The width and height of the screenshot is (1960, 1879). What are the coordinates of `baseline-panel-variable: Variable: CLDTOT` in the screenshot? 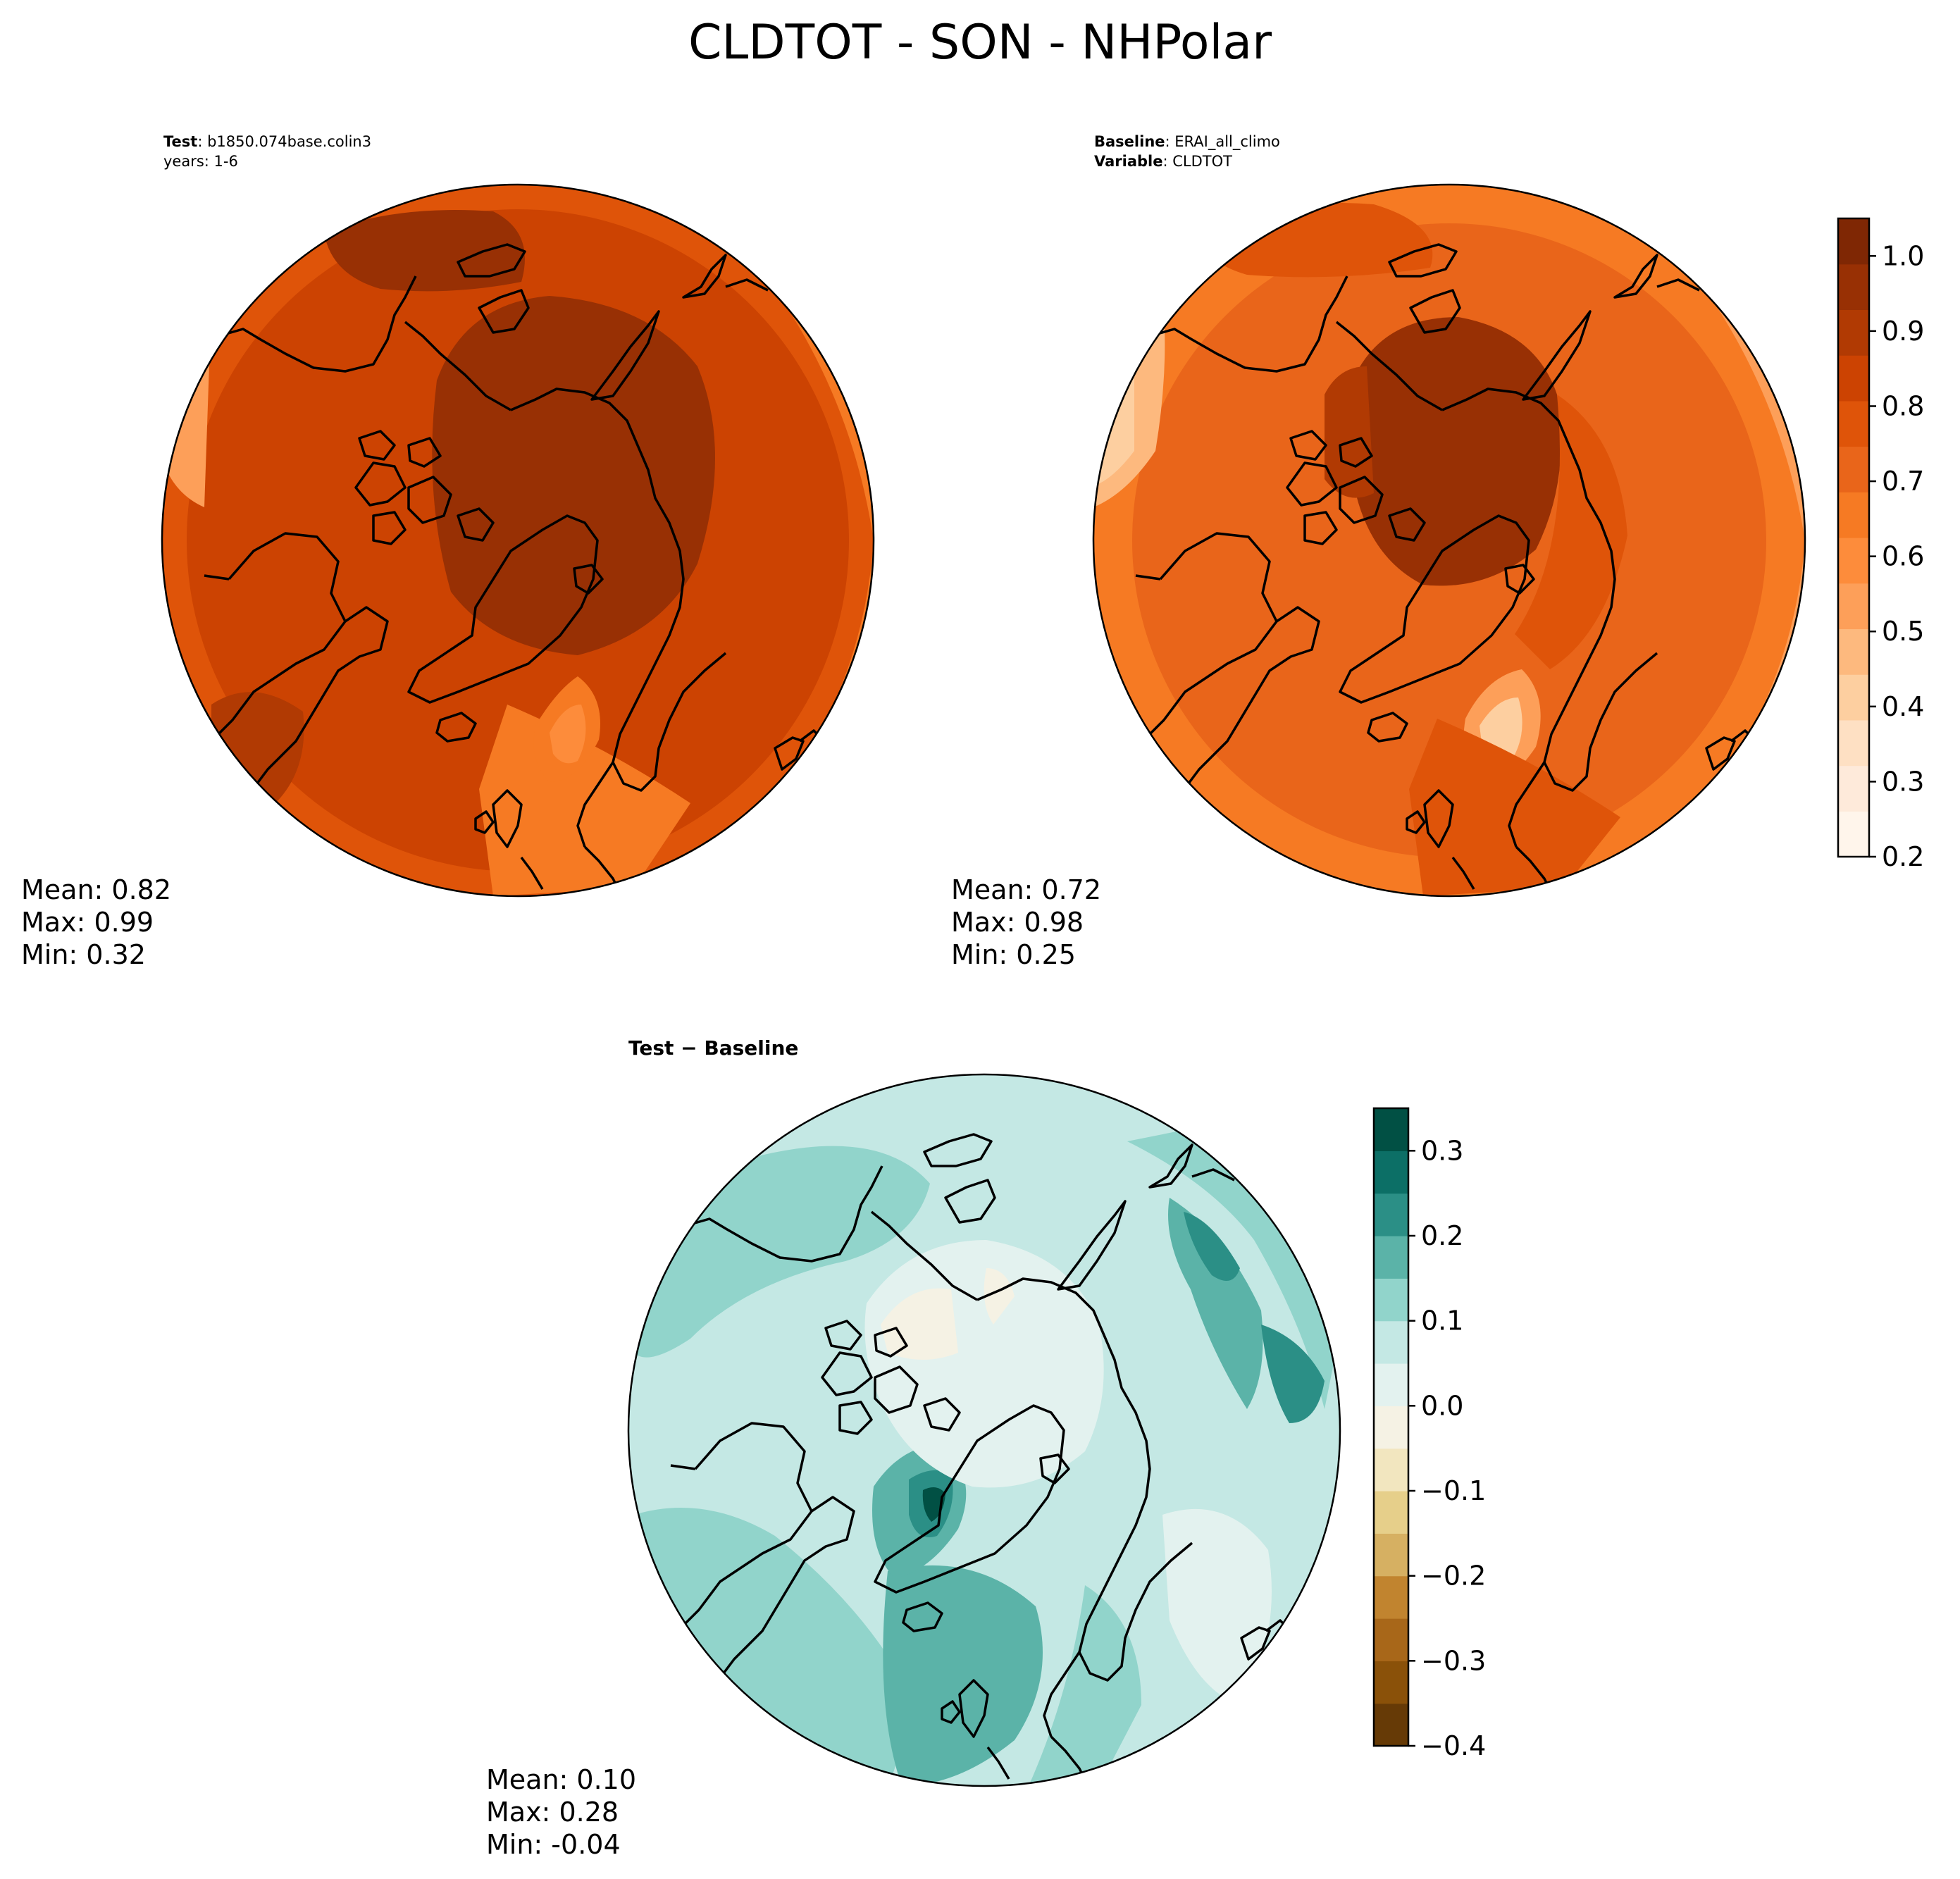 It's located at (1163, 161).